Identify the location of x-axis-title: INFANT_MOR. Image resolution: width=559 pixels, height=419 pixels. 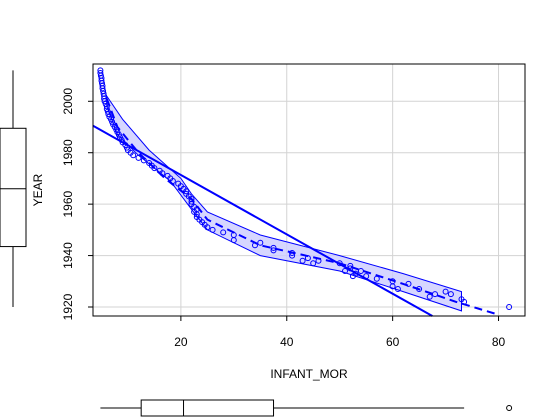
(309, 374).